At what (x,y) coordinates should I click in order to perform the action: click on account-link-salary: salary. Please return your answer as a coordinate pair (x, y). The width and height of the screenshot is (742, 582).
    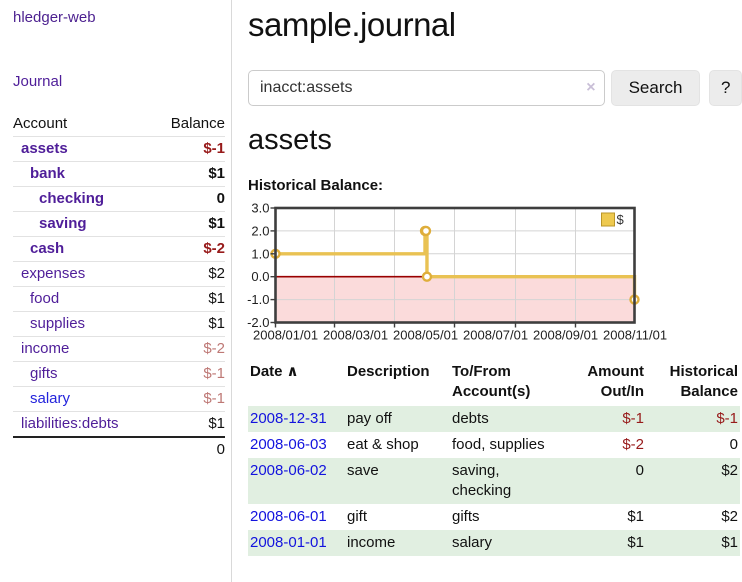
    Looking at the image, I should click on (50, 398).